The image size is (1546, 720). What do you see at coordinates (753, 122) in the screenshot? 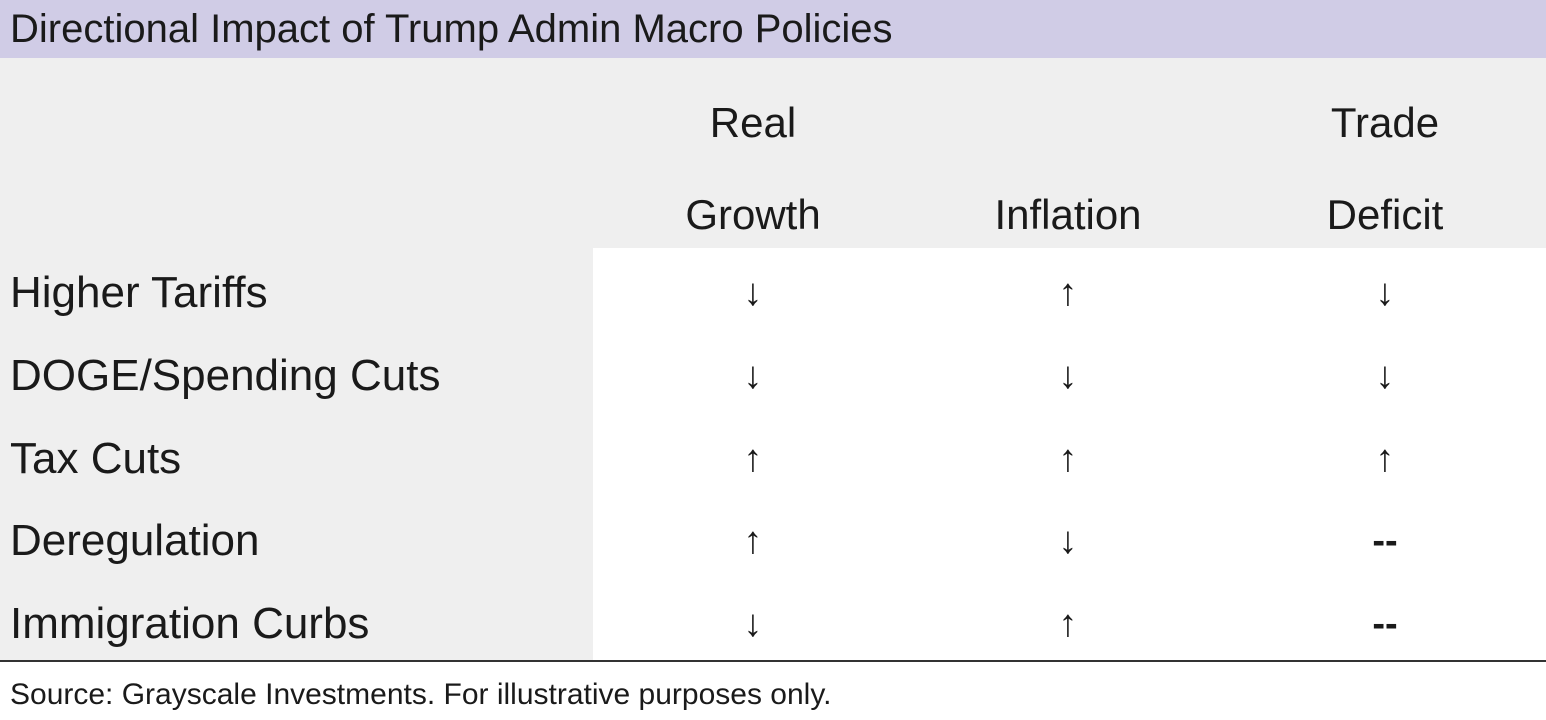
I see `column-header: Real` at bounding box center [753, 122].